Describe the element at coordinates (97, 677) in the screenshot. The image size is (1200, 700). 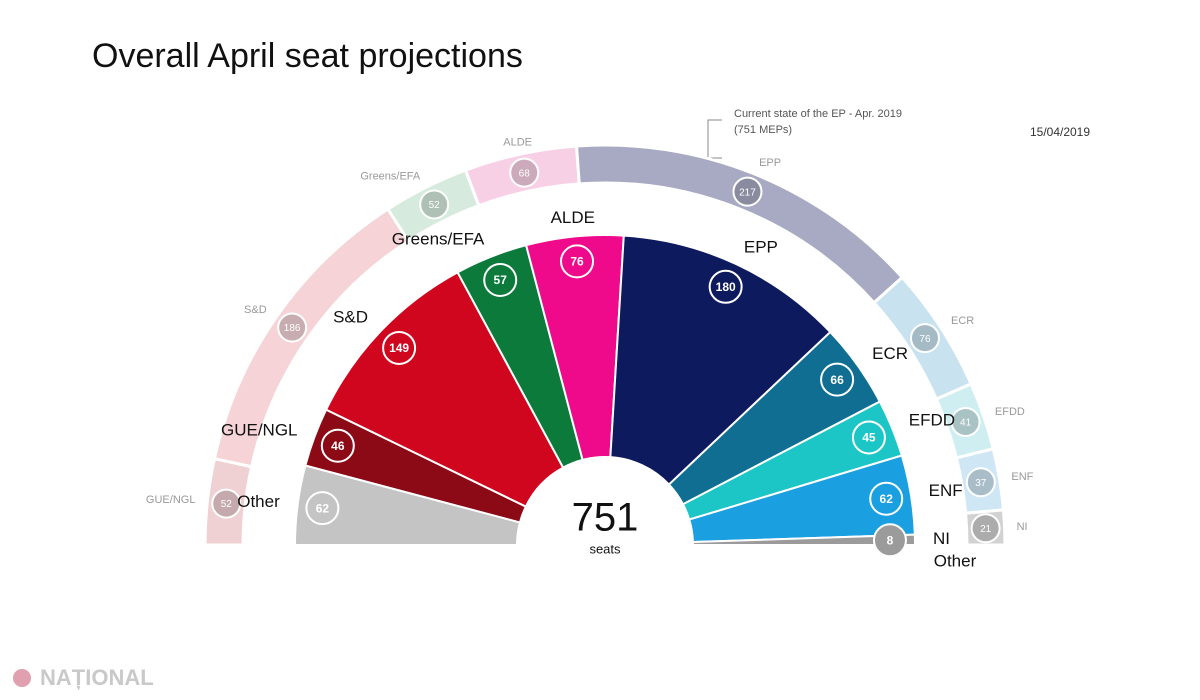
I see `watermark: NAȚIONAL` at that location.